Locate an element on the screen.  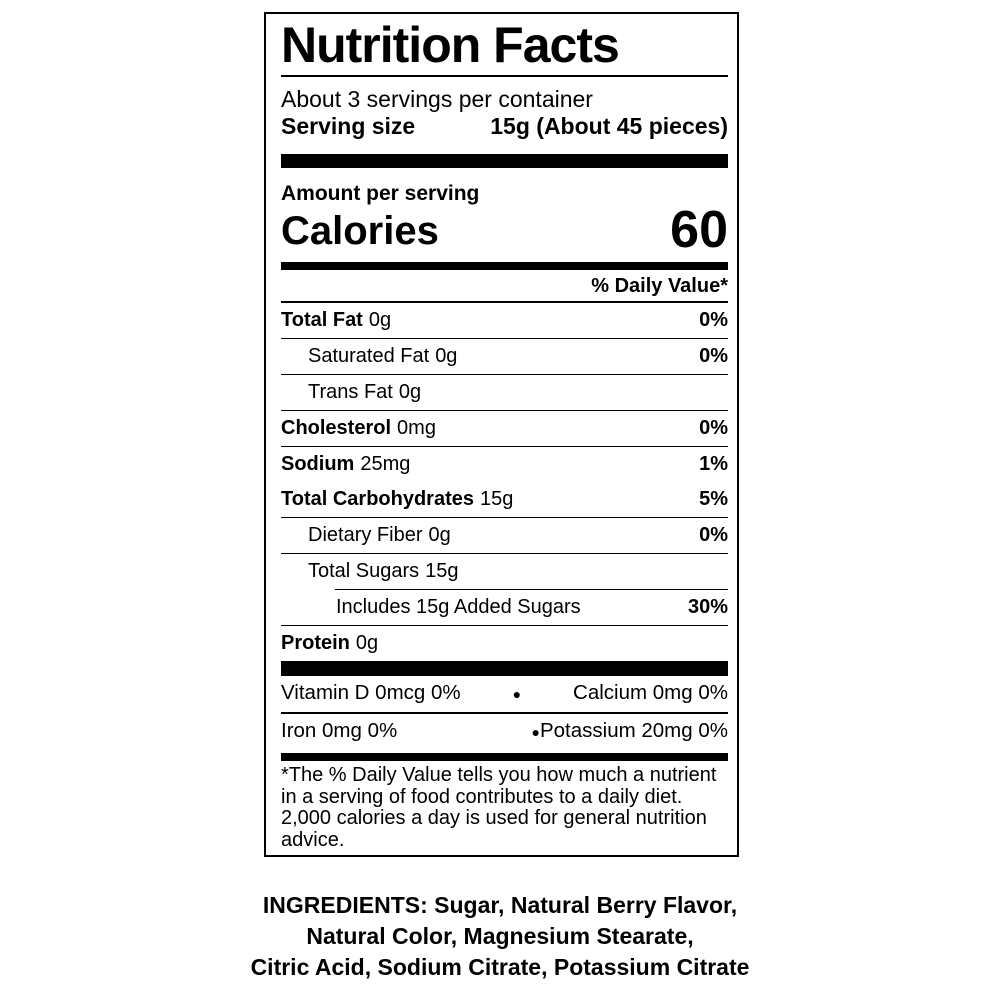
nutrient-name: Cholesterol is located at coordinates (336, 428).